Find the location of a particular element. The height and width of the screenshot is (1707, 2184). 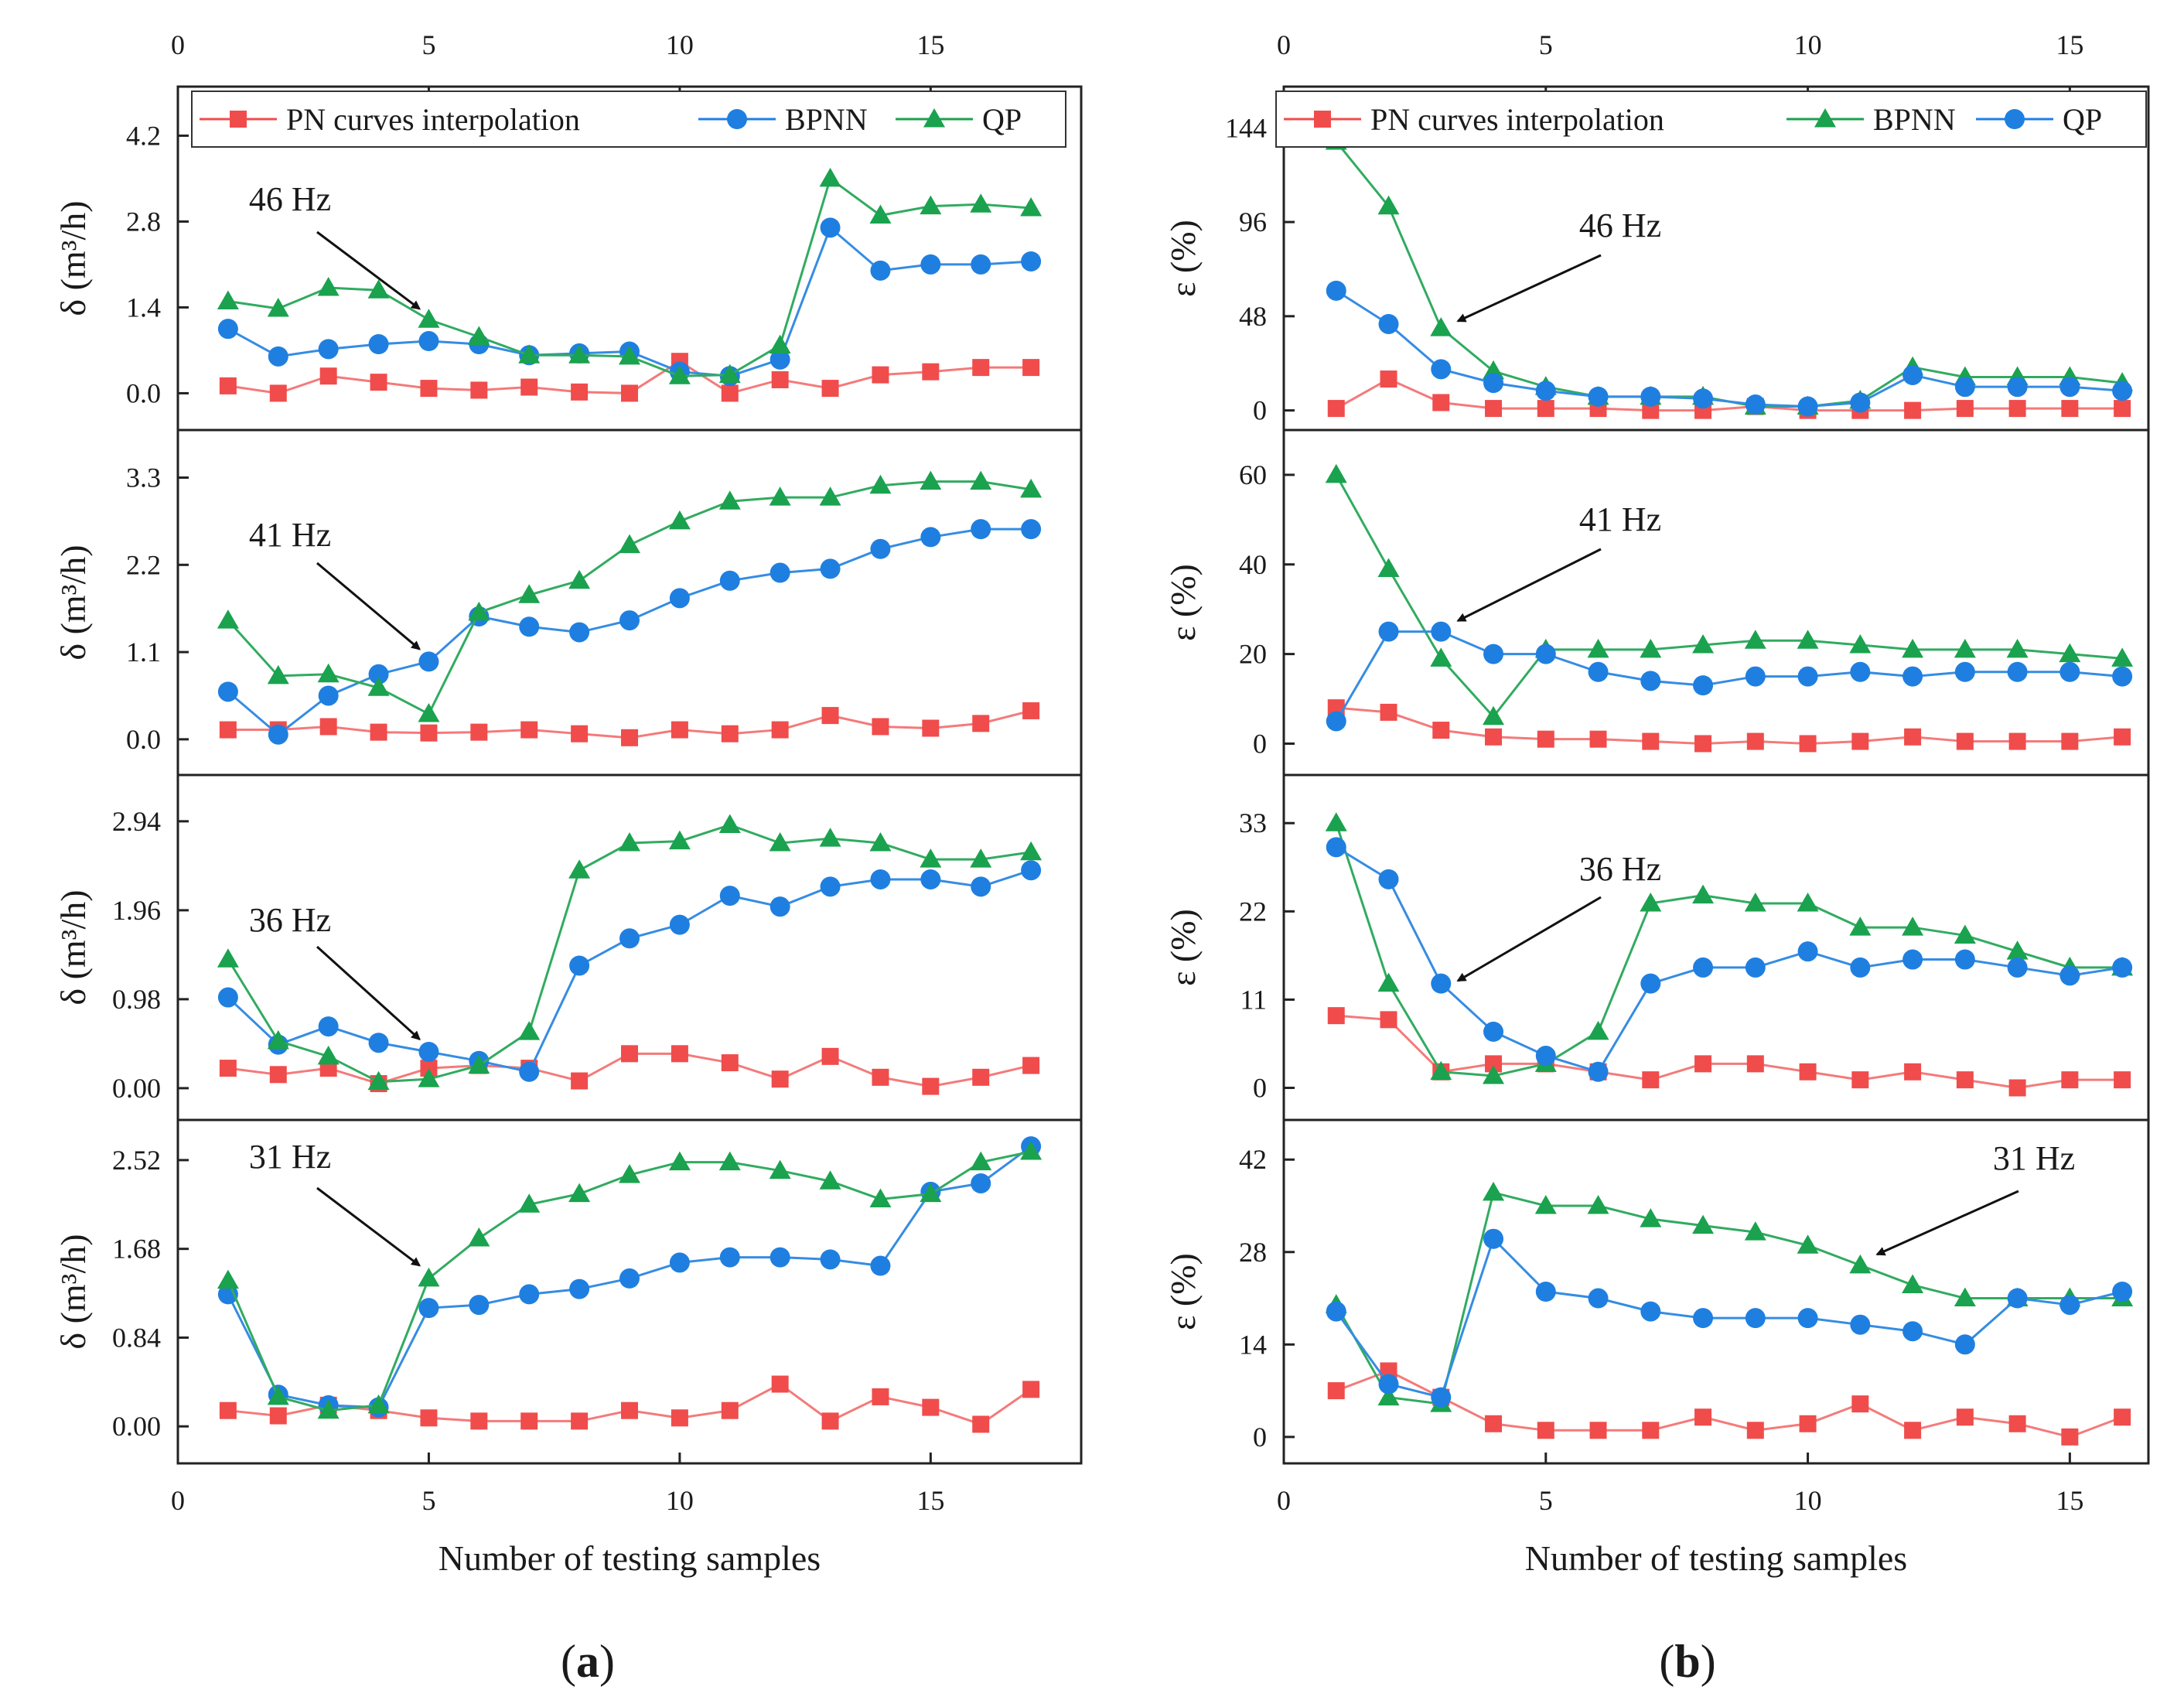

legend-marker is located at coordinates (2015, 119).